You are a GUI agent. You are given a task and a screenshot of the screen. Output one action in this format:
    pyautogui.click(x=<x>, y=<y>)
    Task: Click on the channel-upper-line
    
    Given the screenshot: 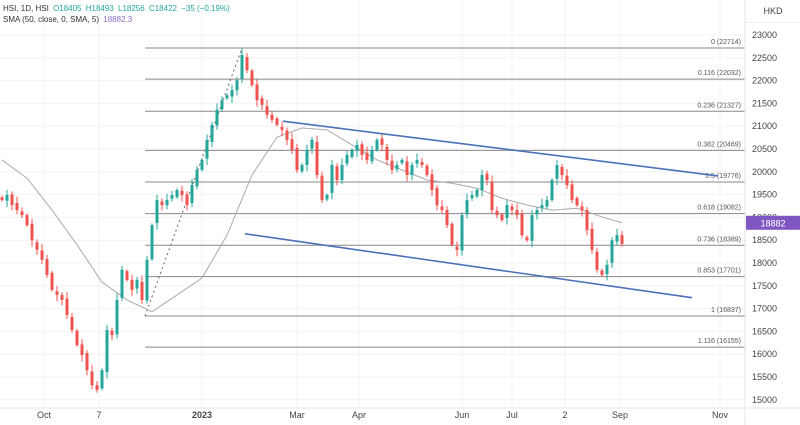 What is the action you would take?
    pyautogui.click(x=500, y=148)
    